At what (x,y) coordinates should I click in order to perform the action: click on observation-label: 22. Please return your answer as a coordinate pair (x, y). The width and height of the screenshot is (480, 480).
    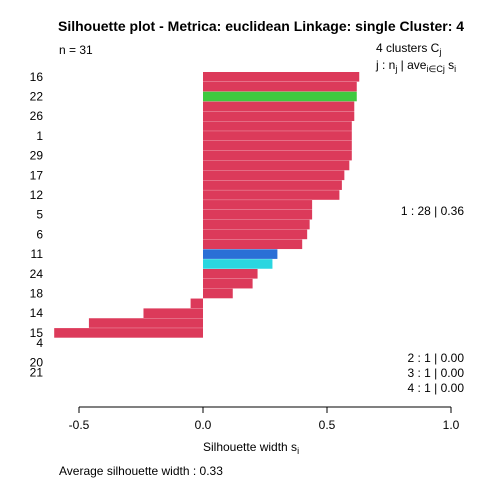
    Looking at the image, I should click on (37, 97).